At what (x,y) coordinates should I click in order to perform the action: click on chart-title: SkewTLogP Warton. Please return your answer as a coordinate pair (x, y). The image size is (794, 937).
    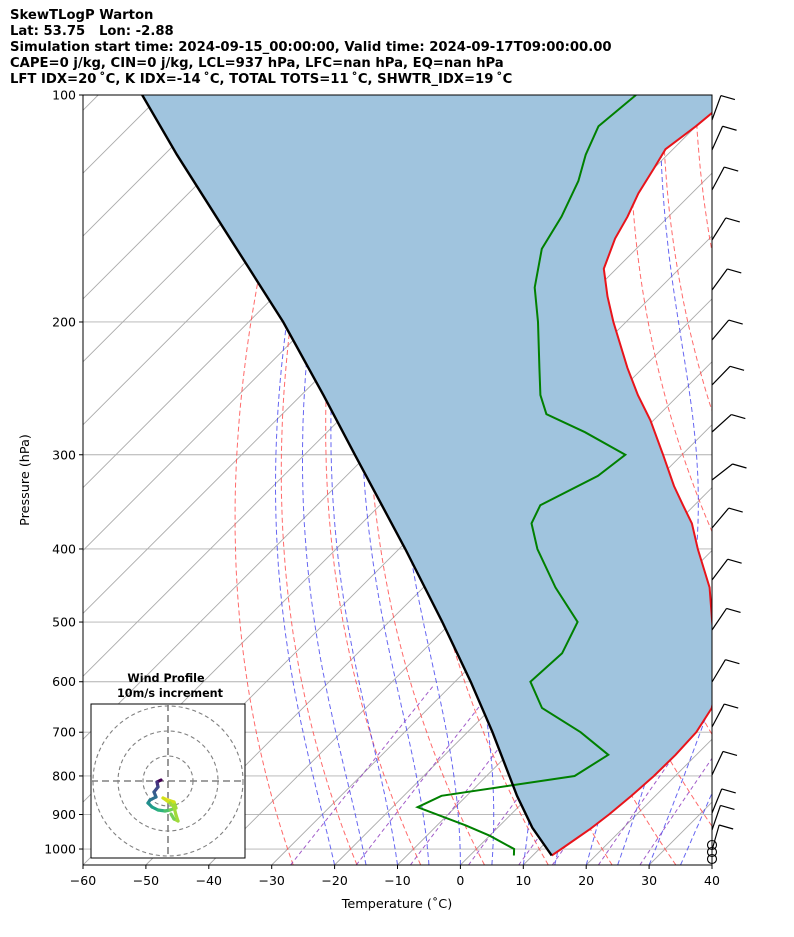
    Looking at the image, I should click on (82, 15).